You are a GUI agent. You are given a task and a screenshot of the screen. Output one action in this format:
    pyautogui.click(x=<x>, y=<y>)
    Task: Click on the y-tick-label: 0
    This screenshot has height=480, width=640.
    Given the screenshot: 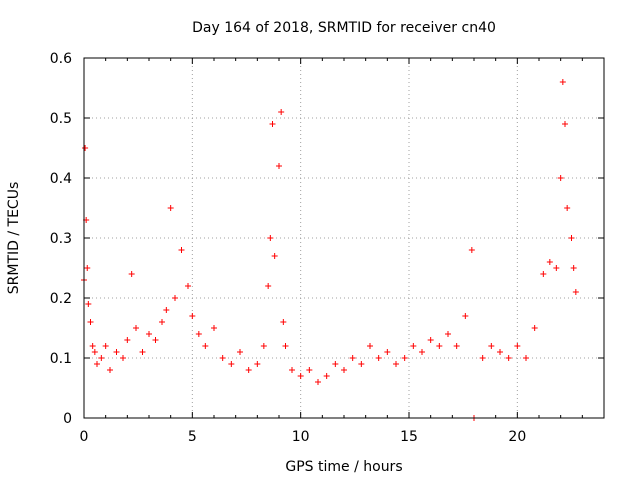 What is the action you would take?
    pyautogui.click(x=67, y=419)
    